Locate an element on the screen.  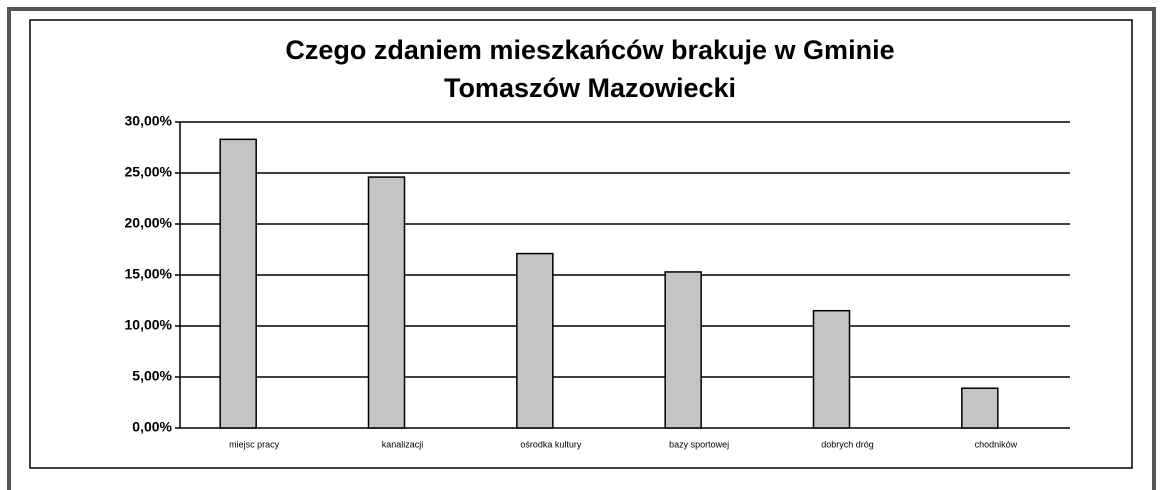
y-tick-label: 30,00% is located at coordinates (149, 121).